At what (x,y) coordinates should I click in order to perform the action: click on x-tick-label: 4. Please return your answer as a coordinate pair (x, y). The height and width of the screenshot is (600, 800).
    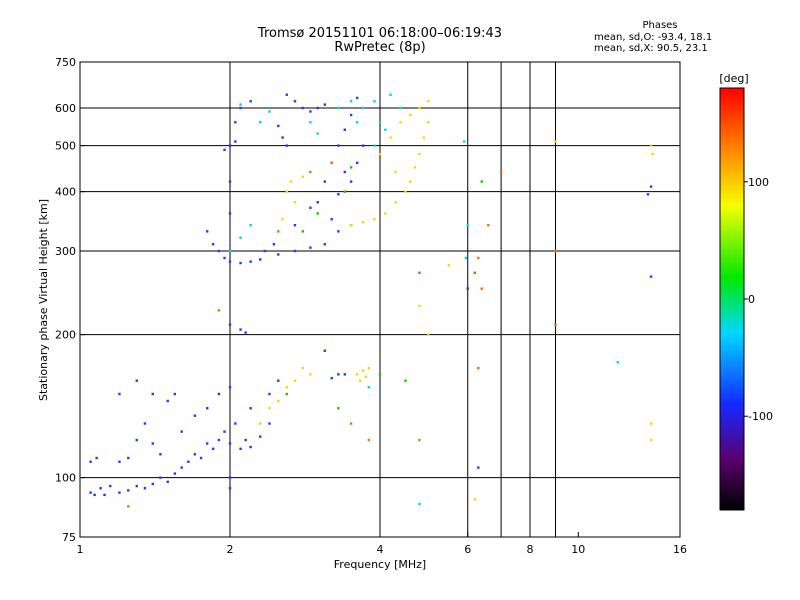
    Looking at the image, I should click on (380, 549).